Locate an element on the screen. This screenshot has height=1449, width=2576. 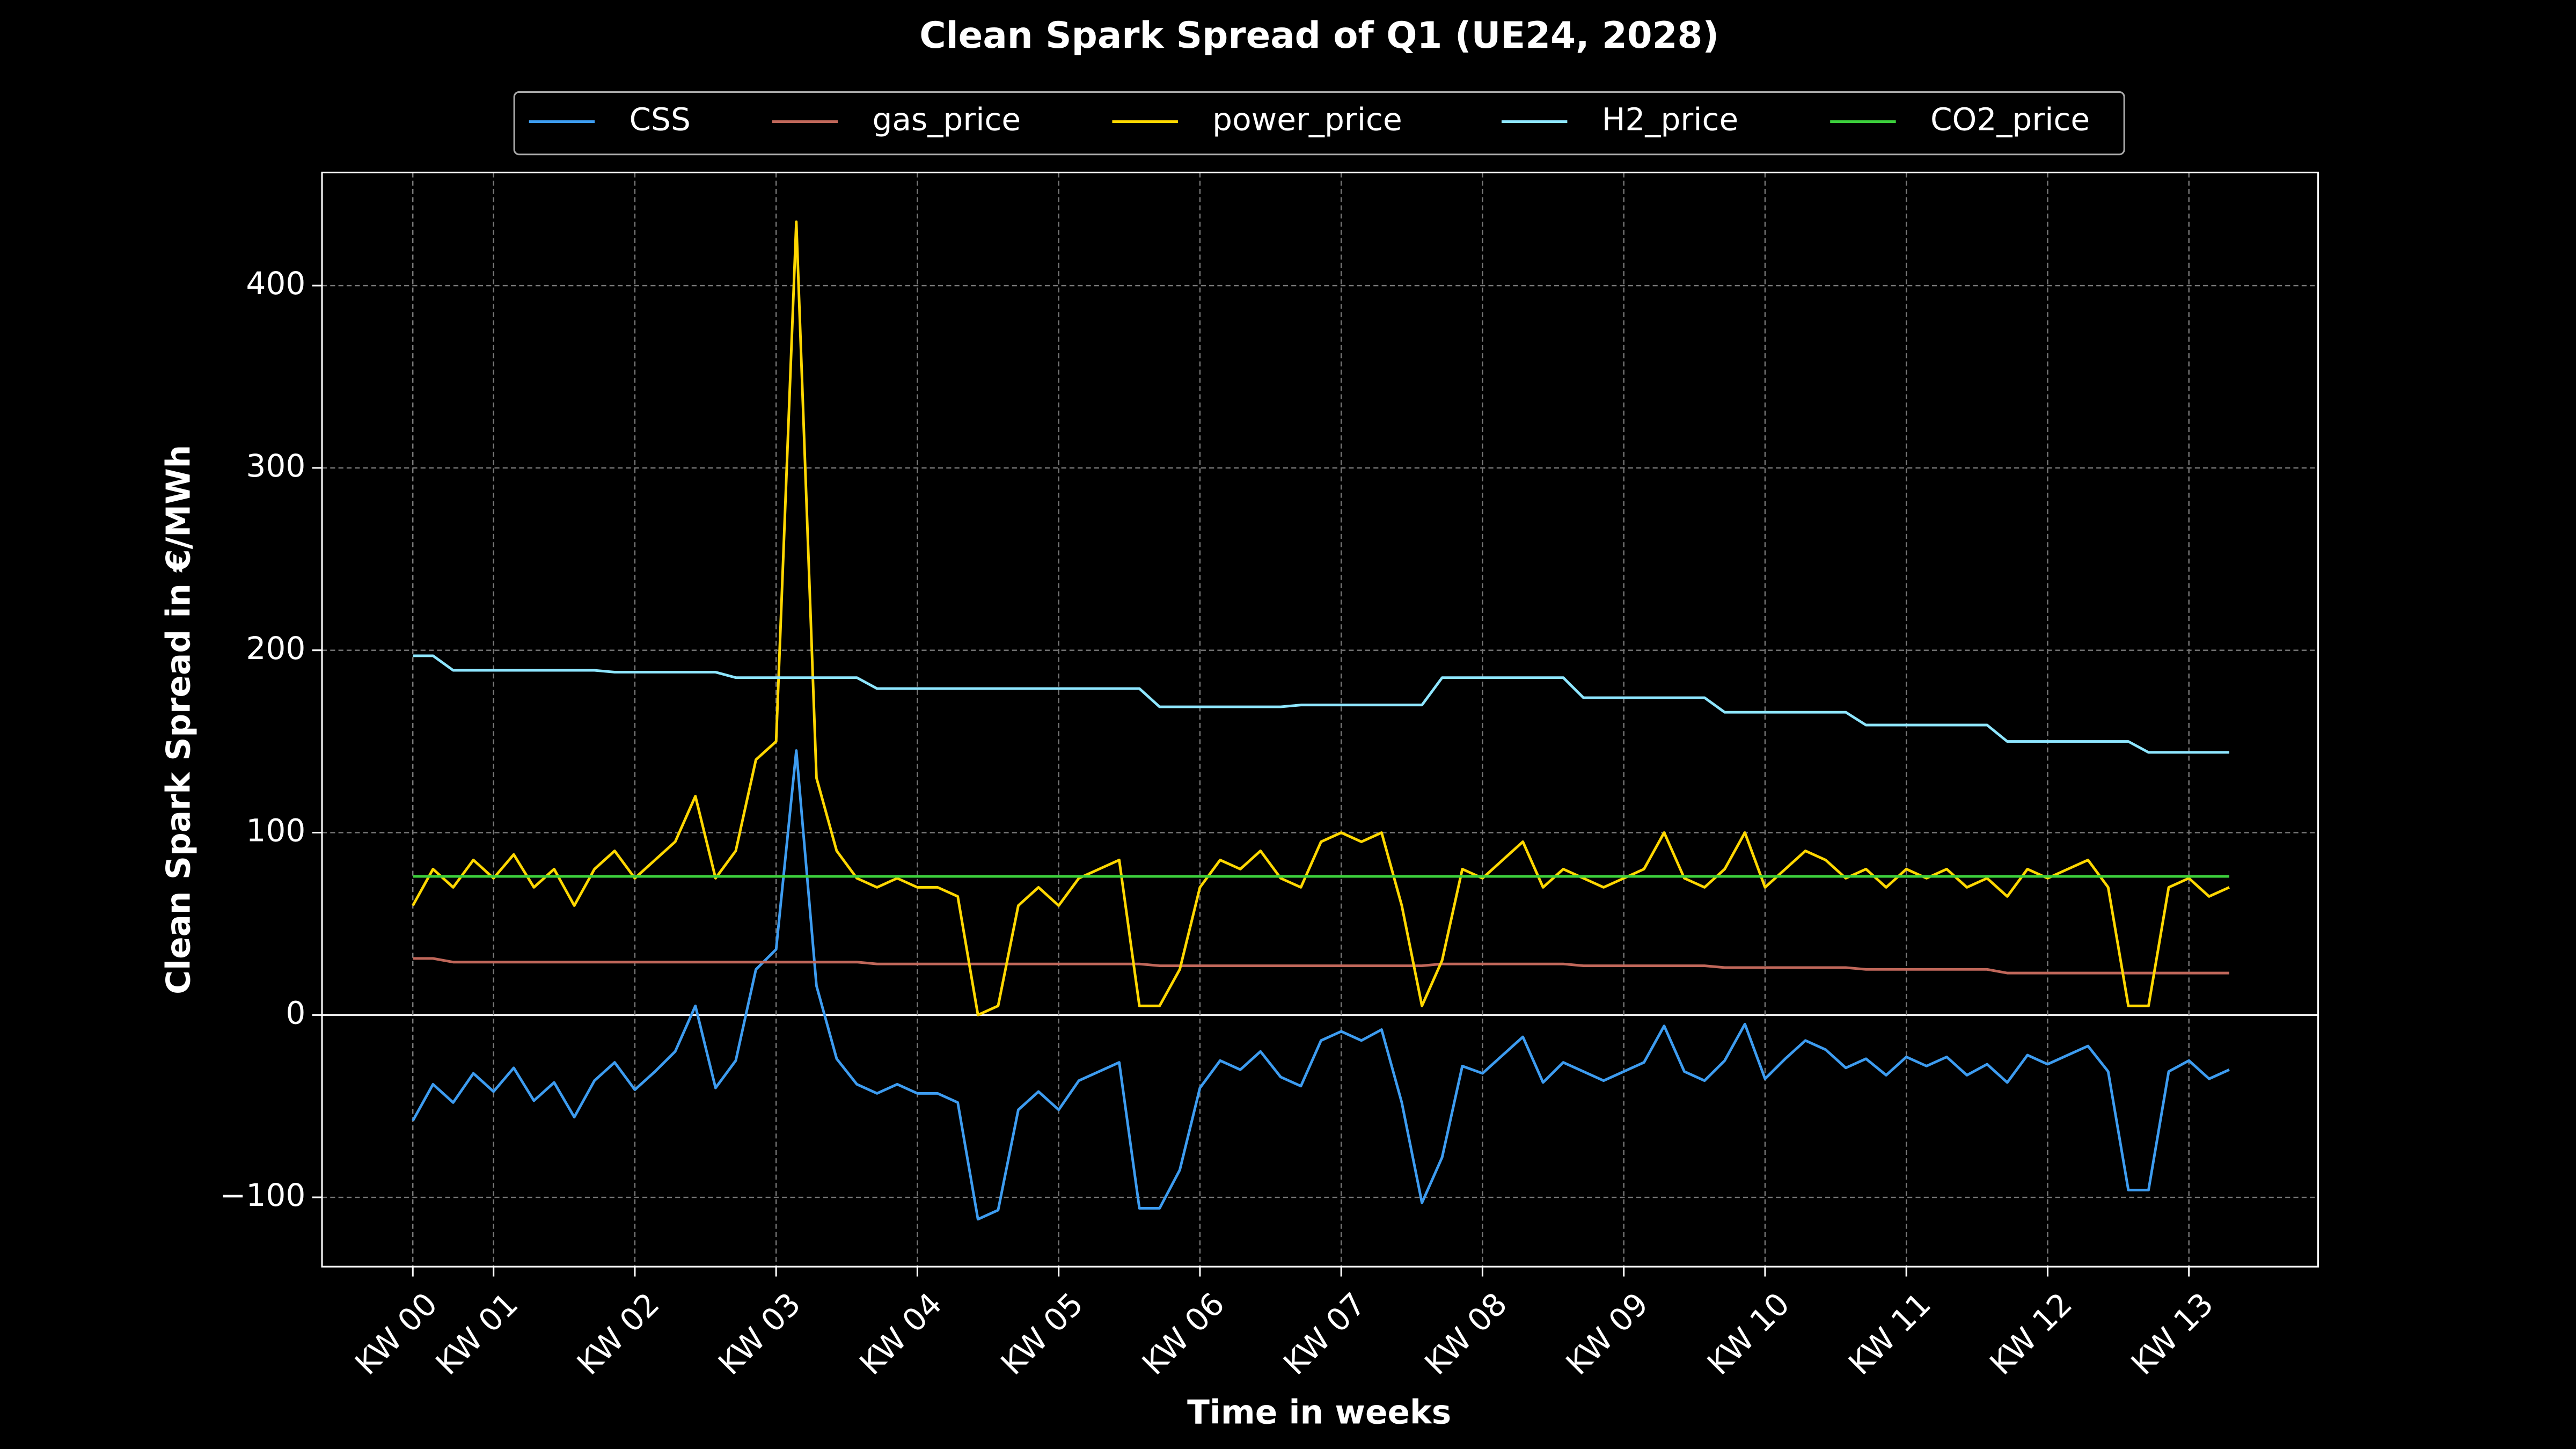
x-axis-label: Time in weeks is located at coordinates (1319, 1412).